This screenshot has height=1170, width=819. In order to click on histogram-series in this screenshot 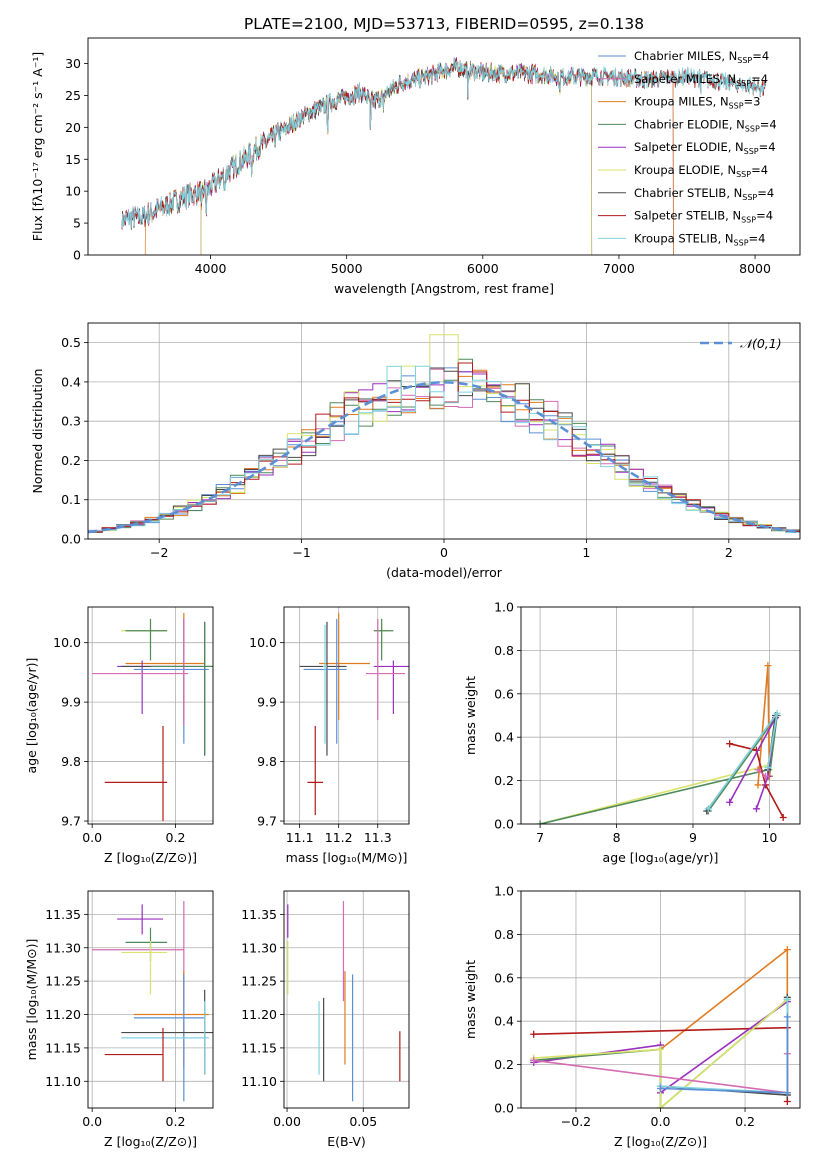, I will do `click(444, 449)`.